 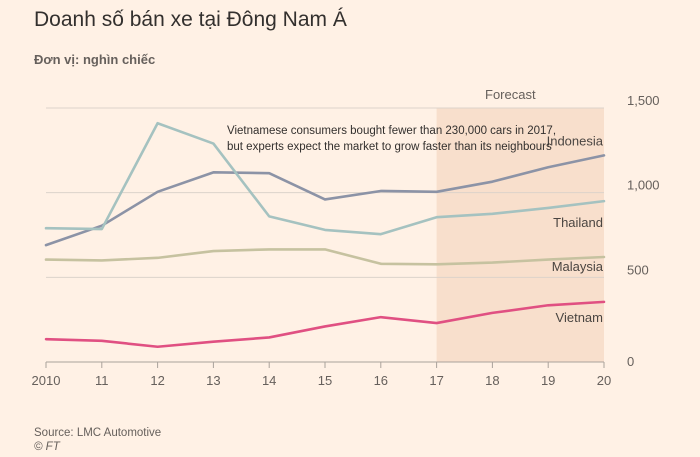 I want to click on x-tick-label: 16, so click(x=381, y=380).